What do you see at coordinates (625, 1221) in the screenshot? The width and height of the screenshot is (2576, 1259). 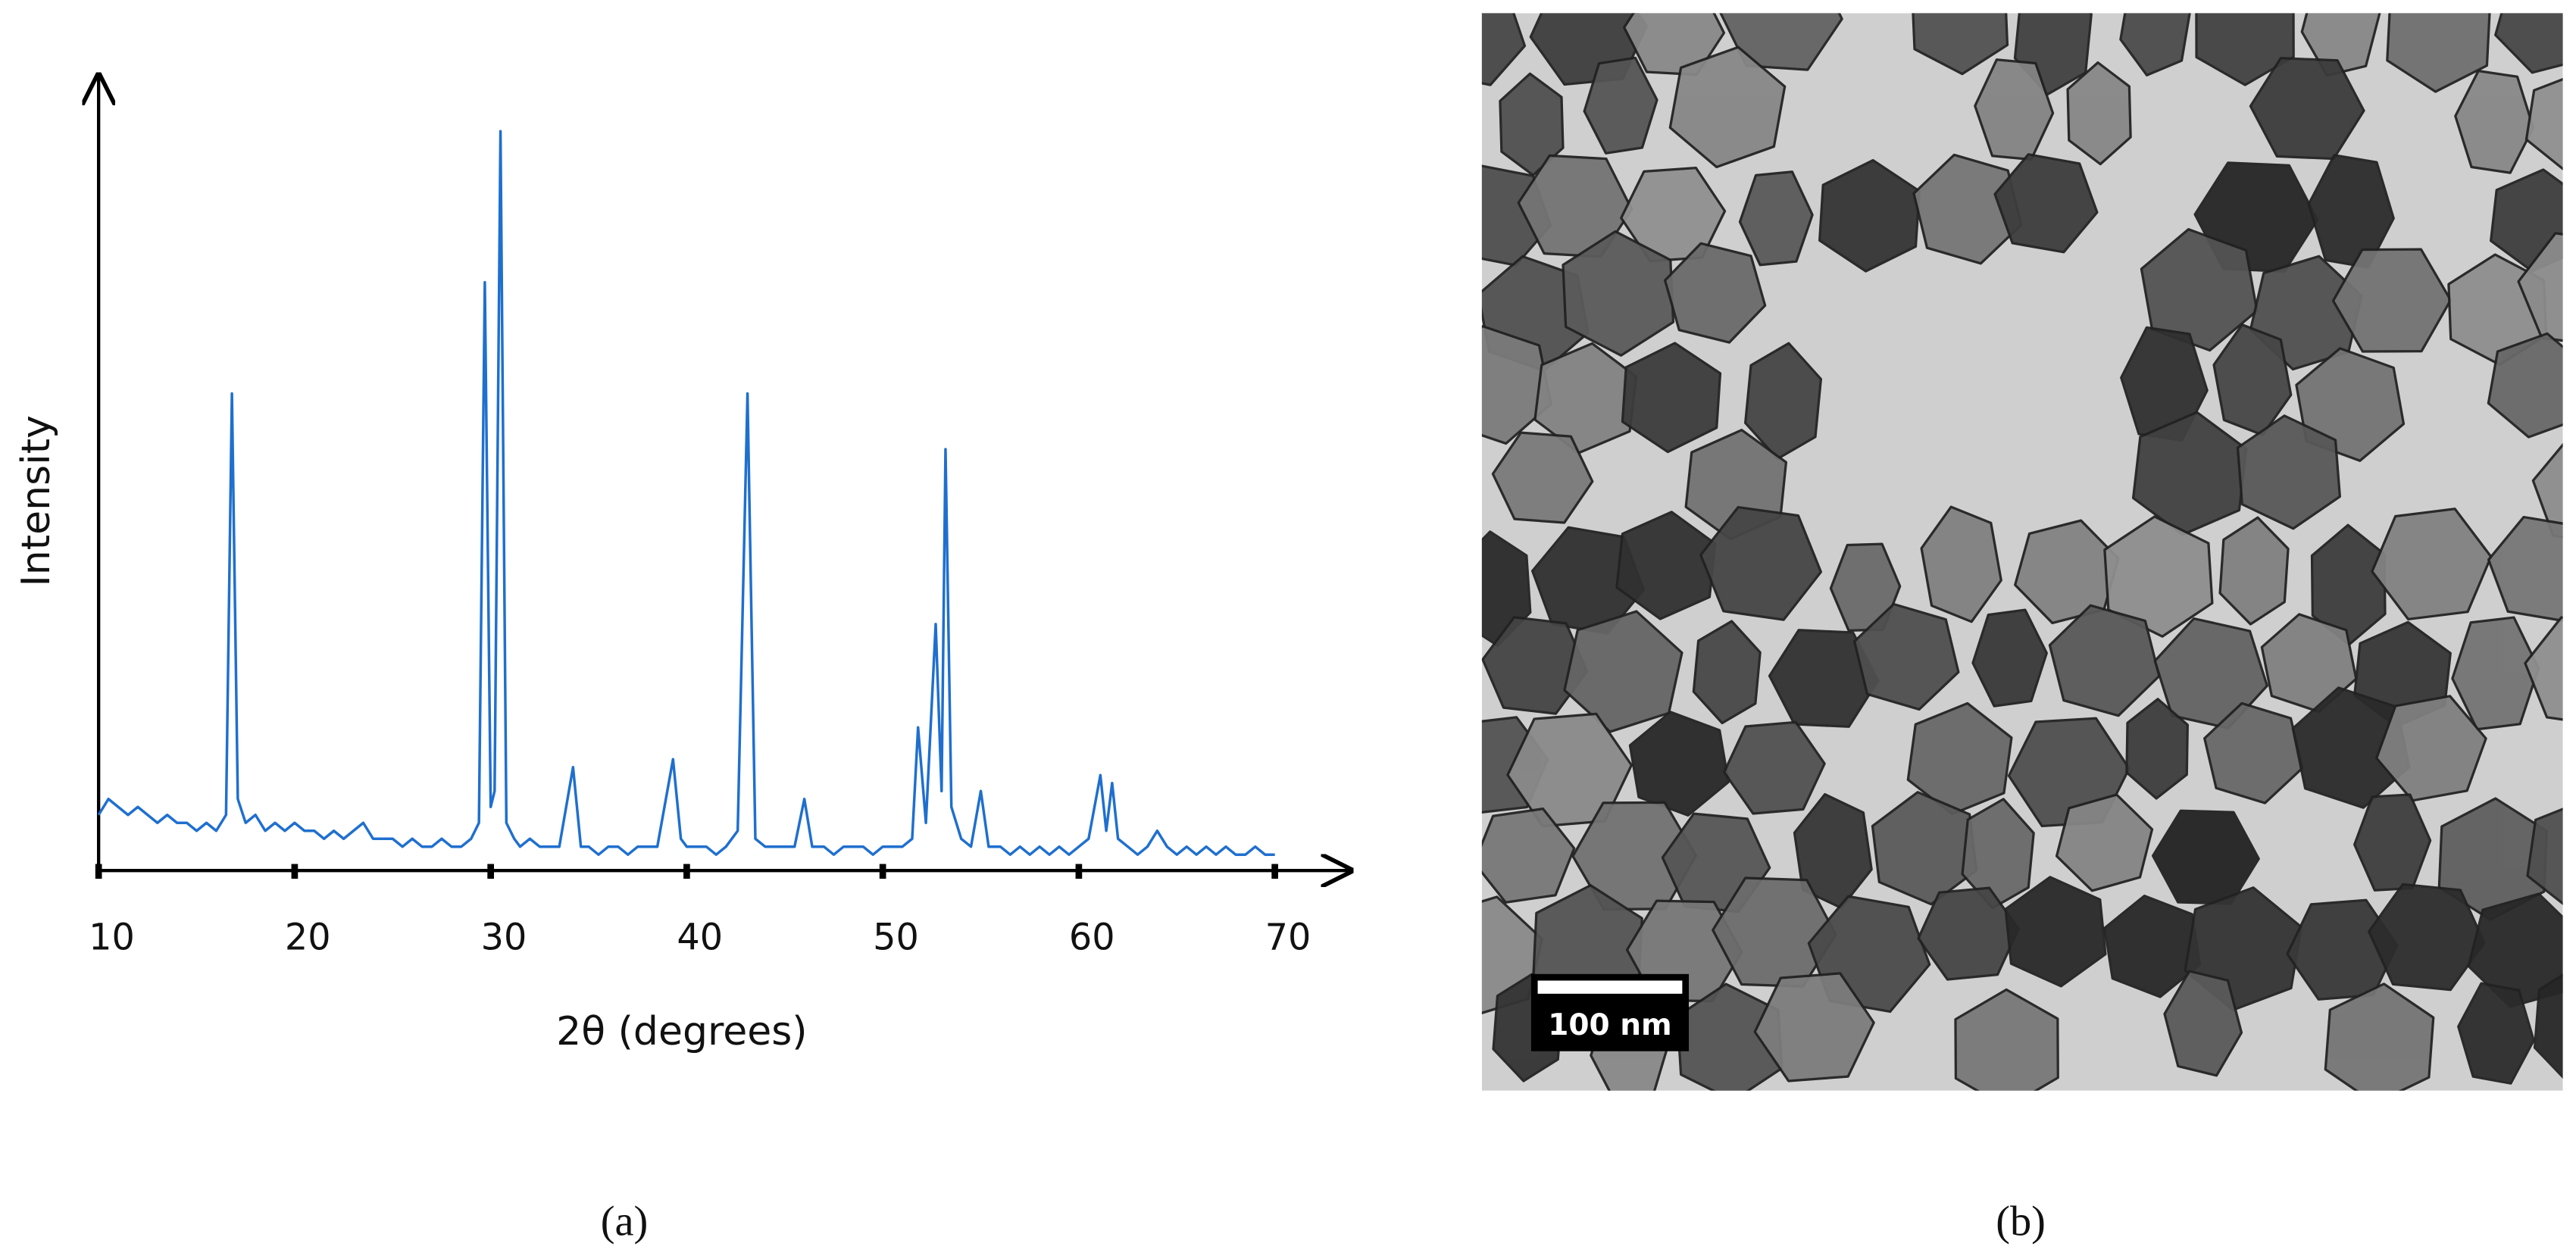 I see `panel-label: (a)` at bounding box center [625, 1221].